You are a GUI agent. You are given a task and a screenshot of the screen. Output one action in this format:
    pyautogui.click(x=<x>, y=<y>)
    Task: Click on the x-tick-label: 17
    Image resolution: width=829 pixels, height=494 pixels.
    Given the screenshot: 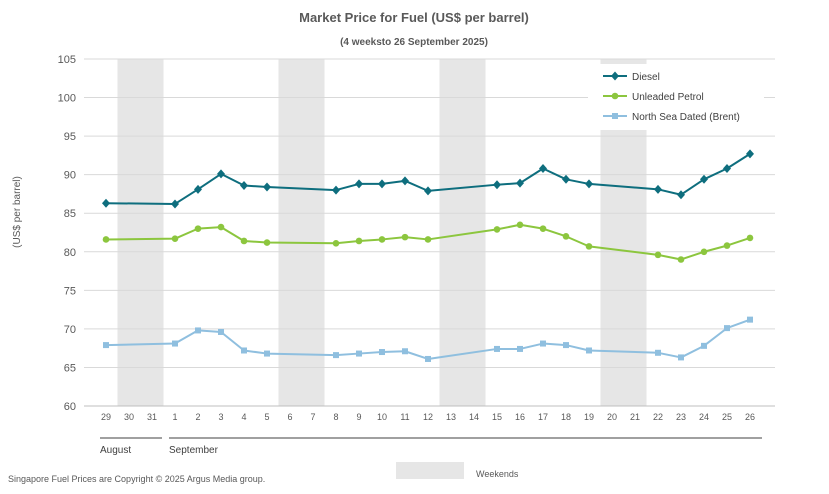 What is the action you would take?
    pyautogui.click(x=543, y=417)
    